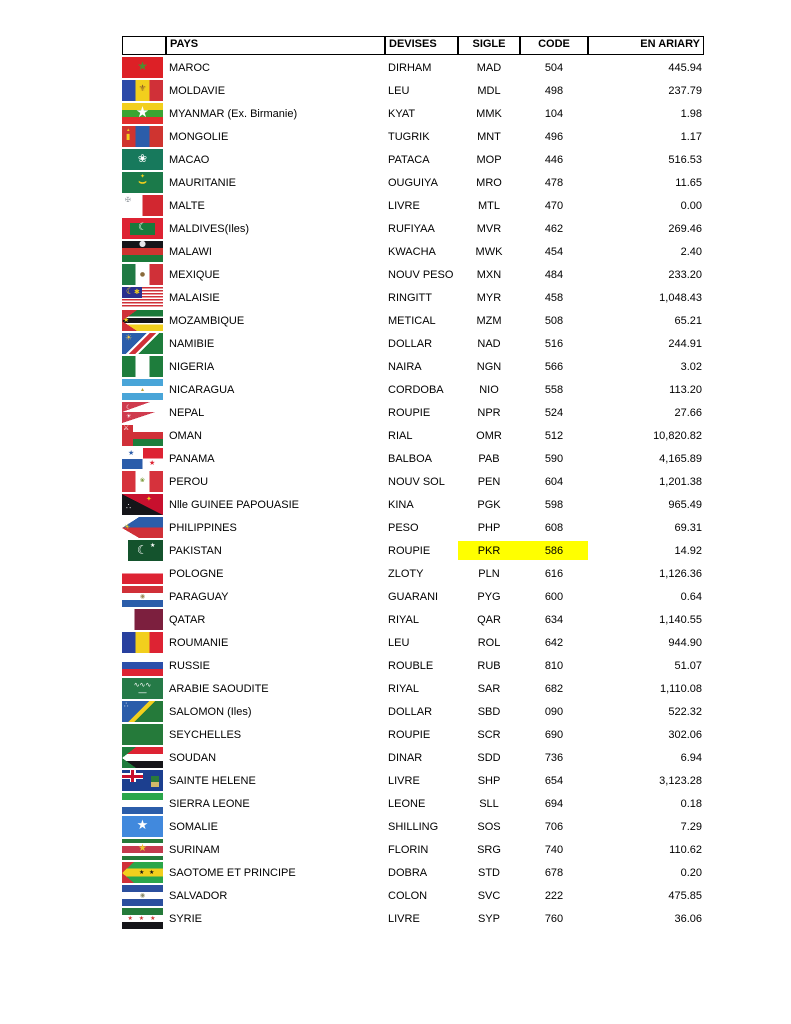 The image size is (791, 1024). Describe the element at coordinates (413, 757) in the screenshot. I see `table-row: SOUDAN DINAR SDD 736 6.94` at that location.